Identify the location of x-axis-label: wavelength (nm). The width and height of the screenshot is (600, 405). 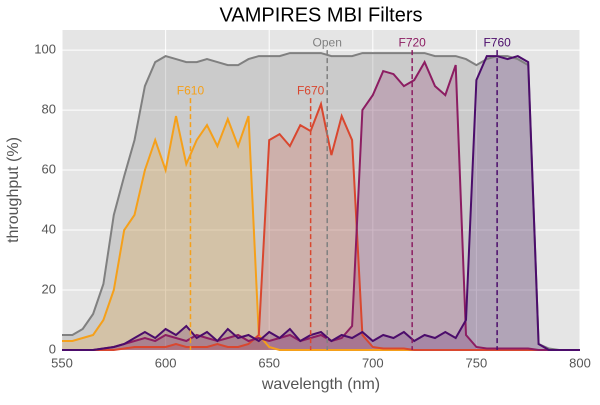
(320, 384).